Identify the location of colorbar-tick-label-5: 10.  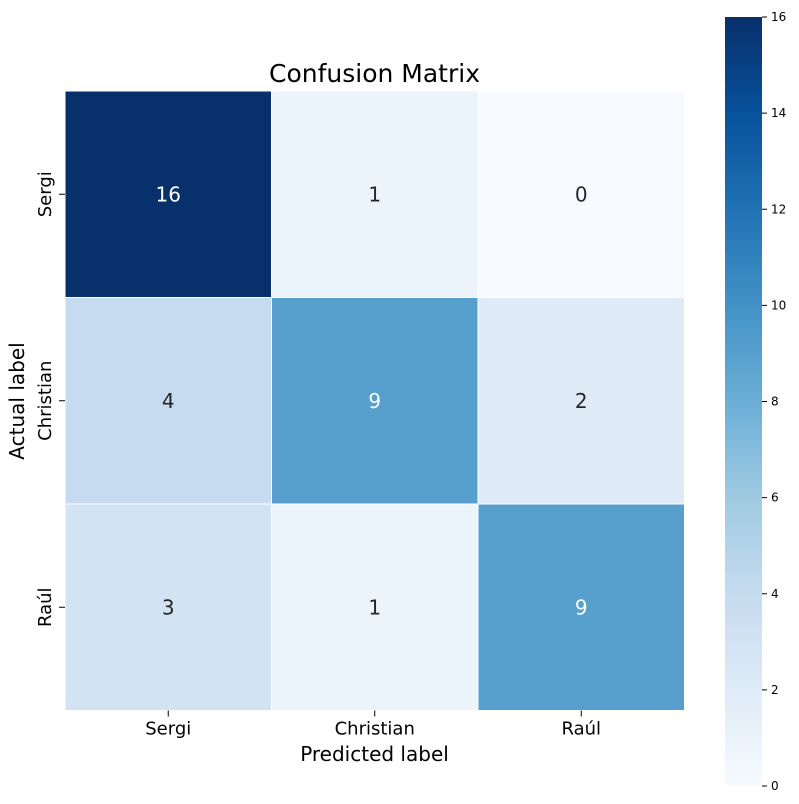
(778, 305).